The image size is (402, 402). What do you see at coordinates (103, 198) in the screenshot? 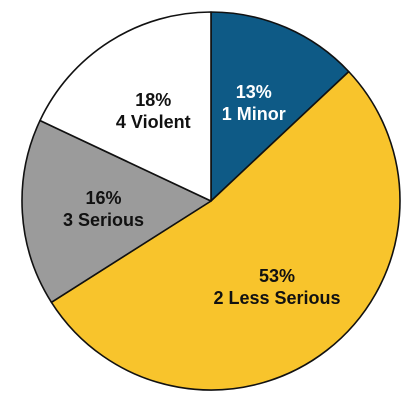
I see `slice-percent-3: 16%` at bounding box center [103, 198].